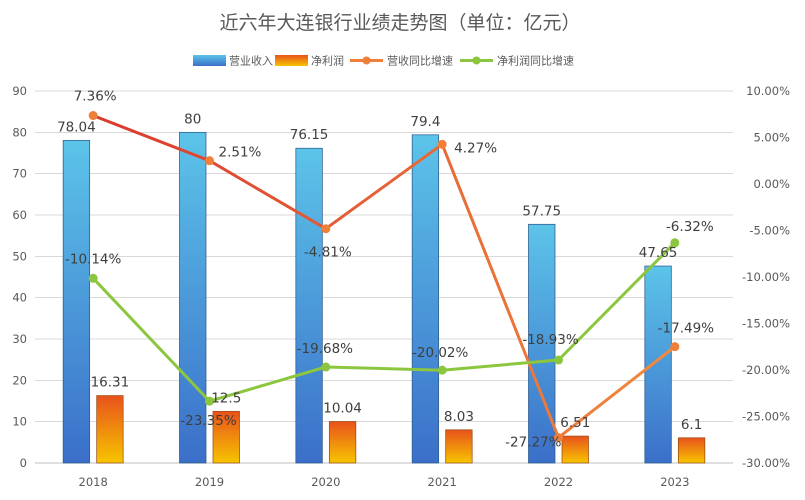  I want to click on legend: 营业收入 净利润 营收同比增速 净利润同比增速, so click(383, 61).